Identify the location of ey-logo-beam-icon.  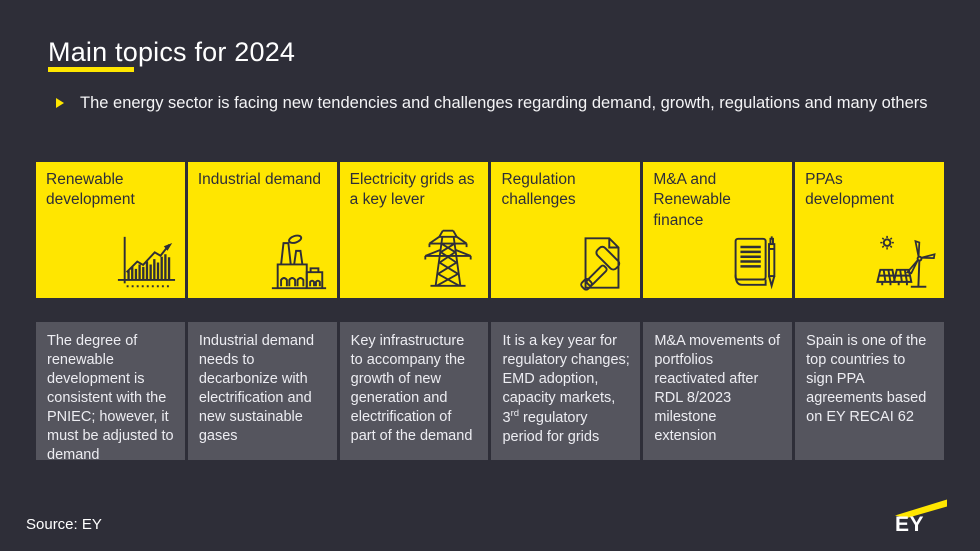
(921, 508).